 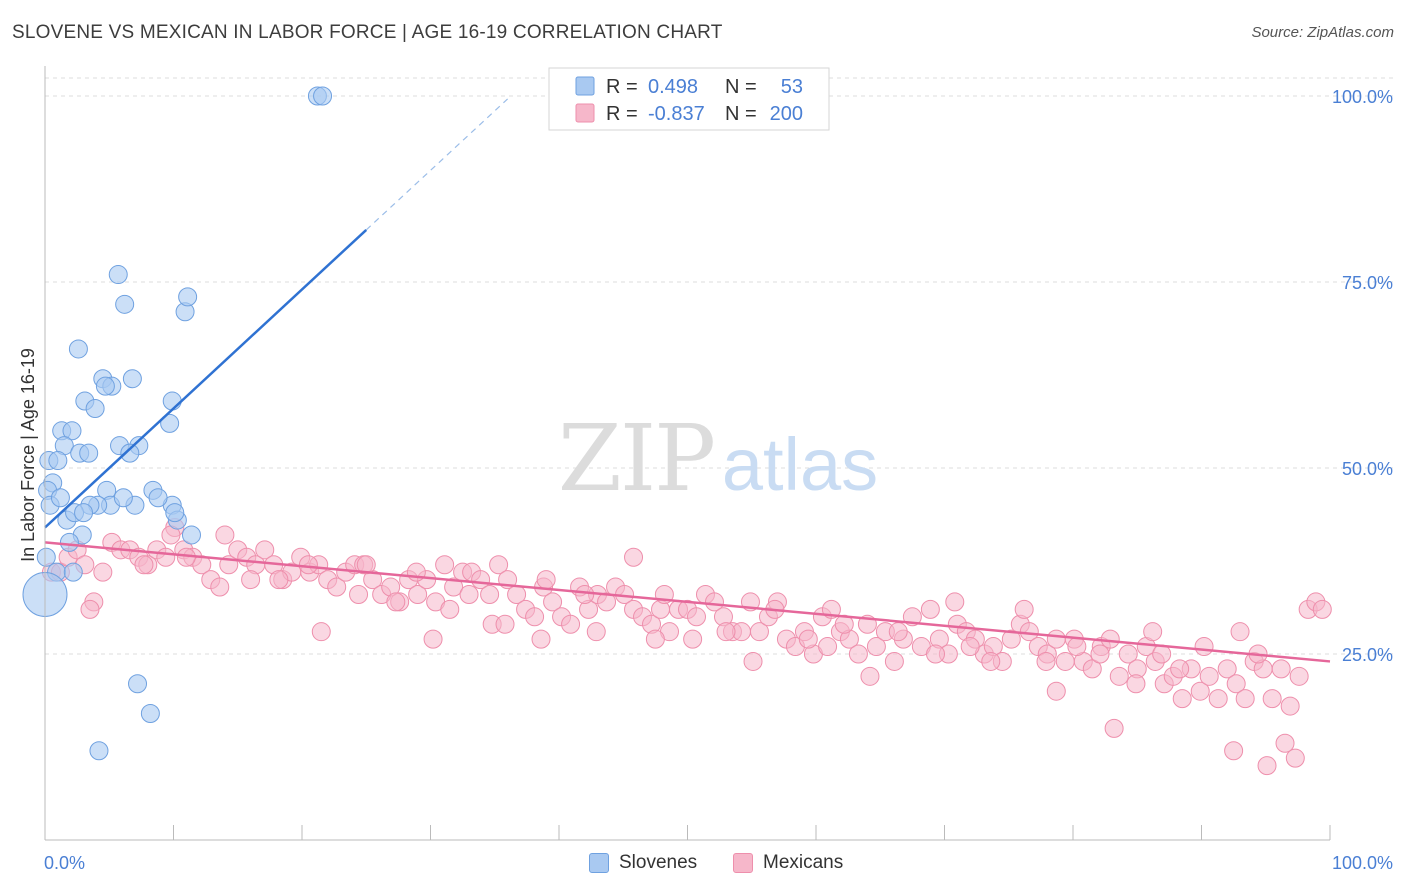 I want to click on legend-r-value: -0.837, so click(x=676, y=114).